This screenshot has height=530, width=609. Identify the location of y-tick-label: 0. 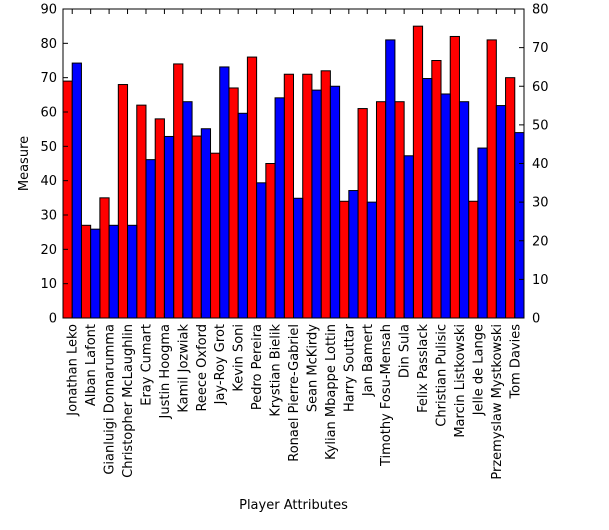
(53, 319).